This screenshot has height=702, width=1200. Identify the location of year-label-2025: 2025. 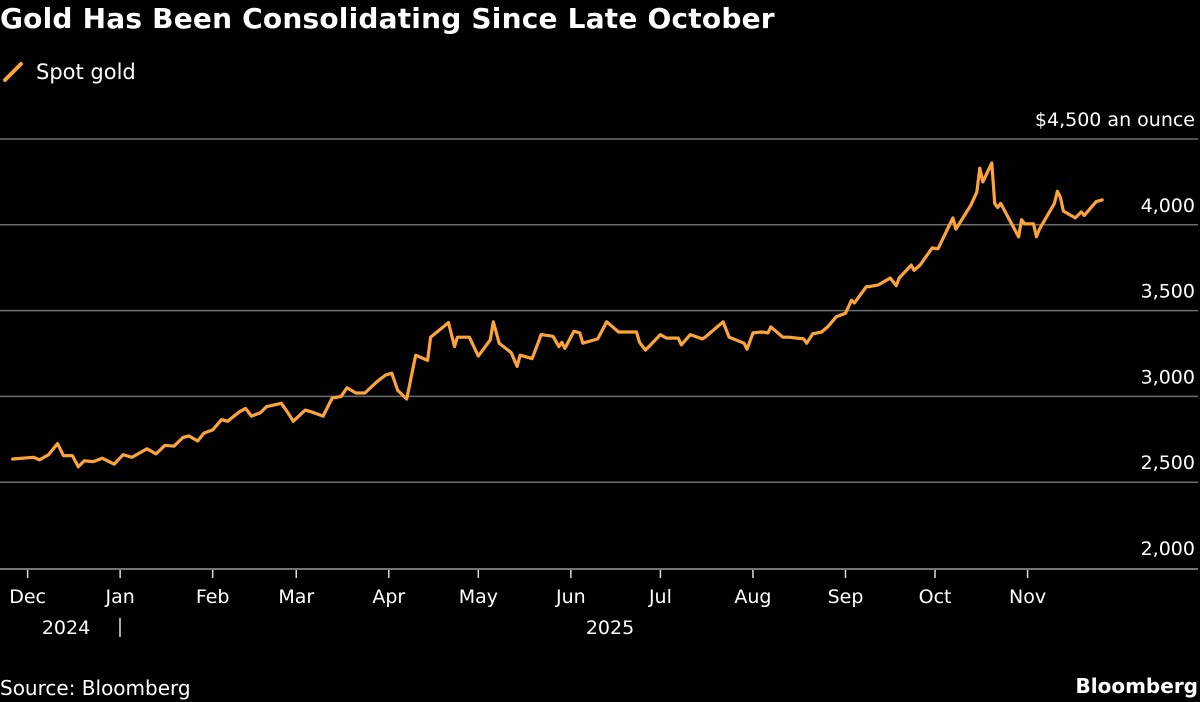
(610, 628).